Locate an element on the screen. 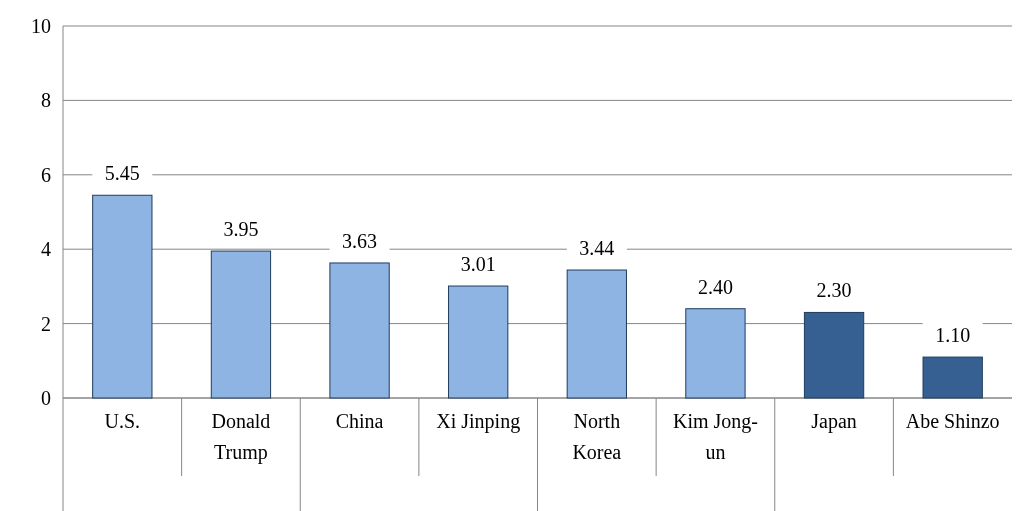  data-label: 3.44 is located at coordinates (597, 248).